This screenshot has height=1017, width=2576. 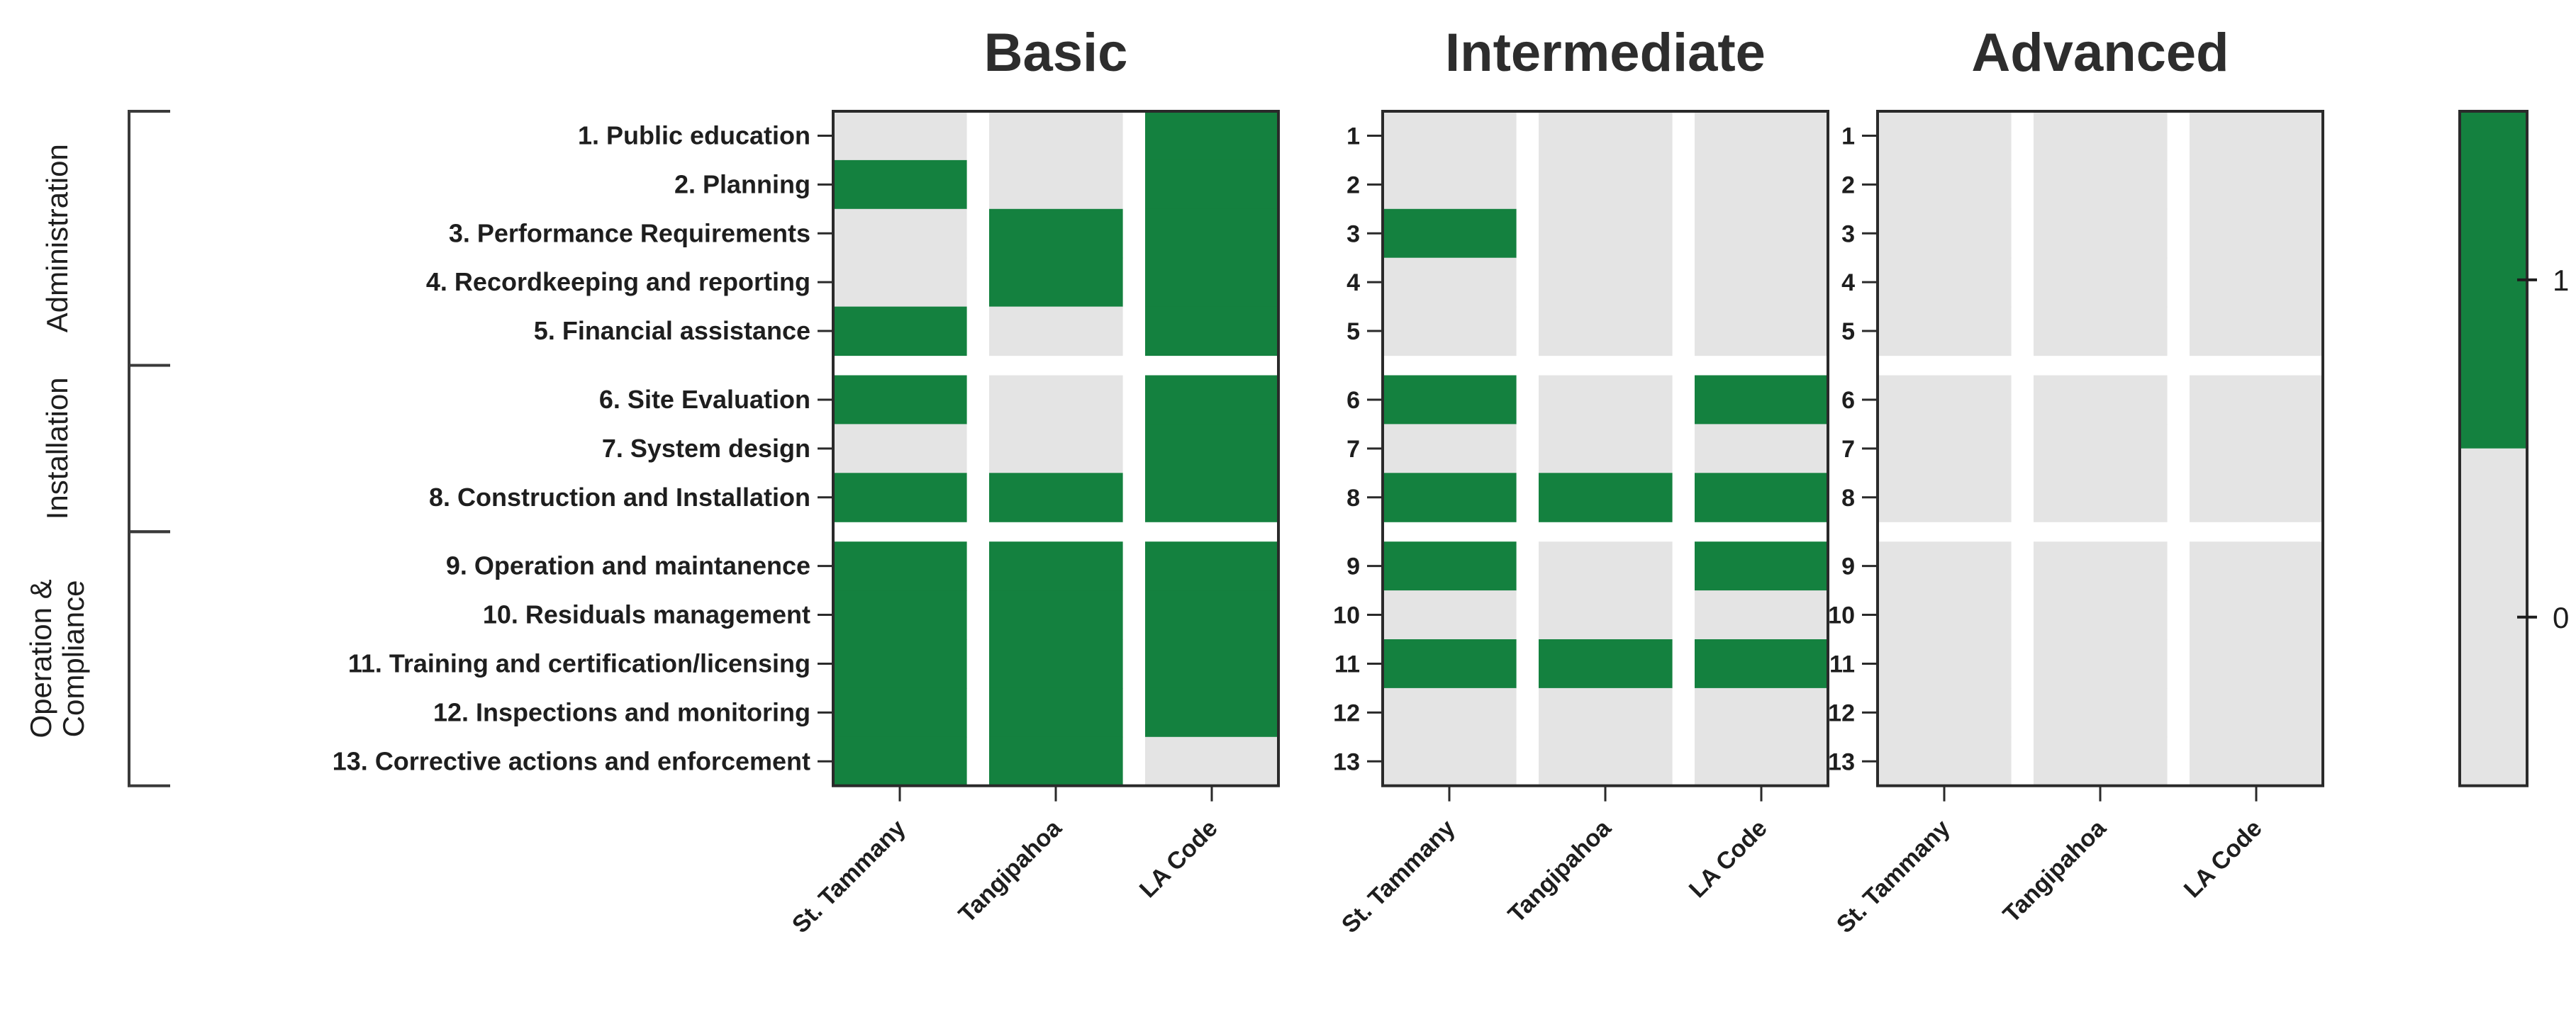 What do you see at coordinates (1353, 282) in the screenshot?
I see `row-label: 4` at bounding box center [1353, 282].